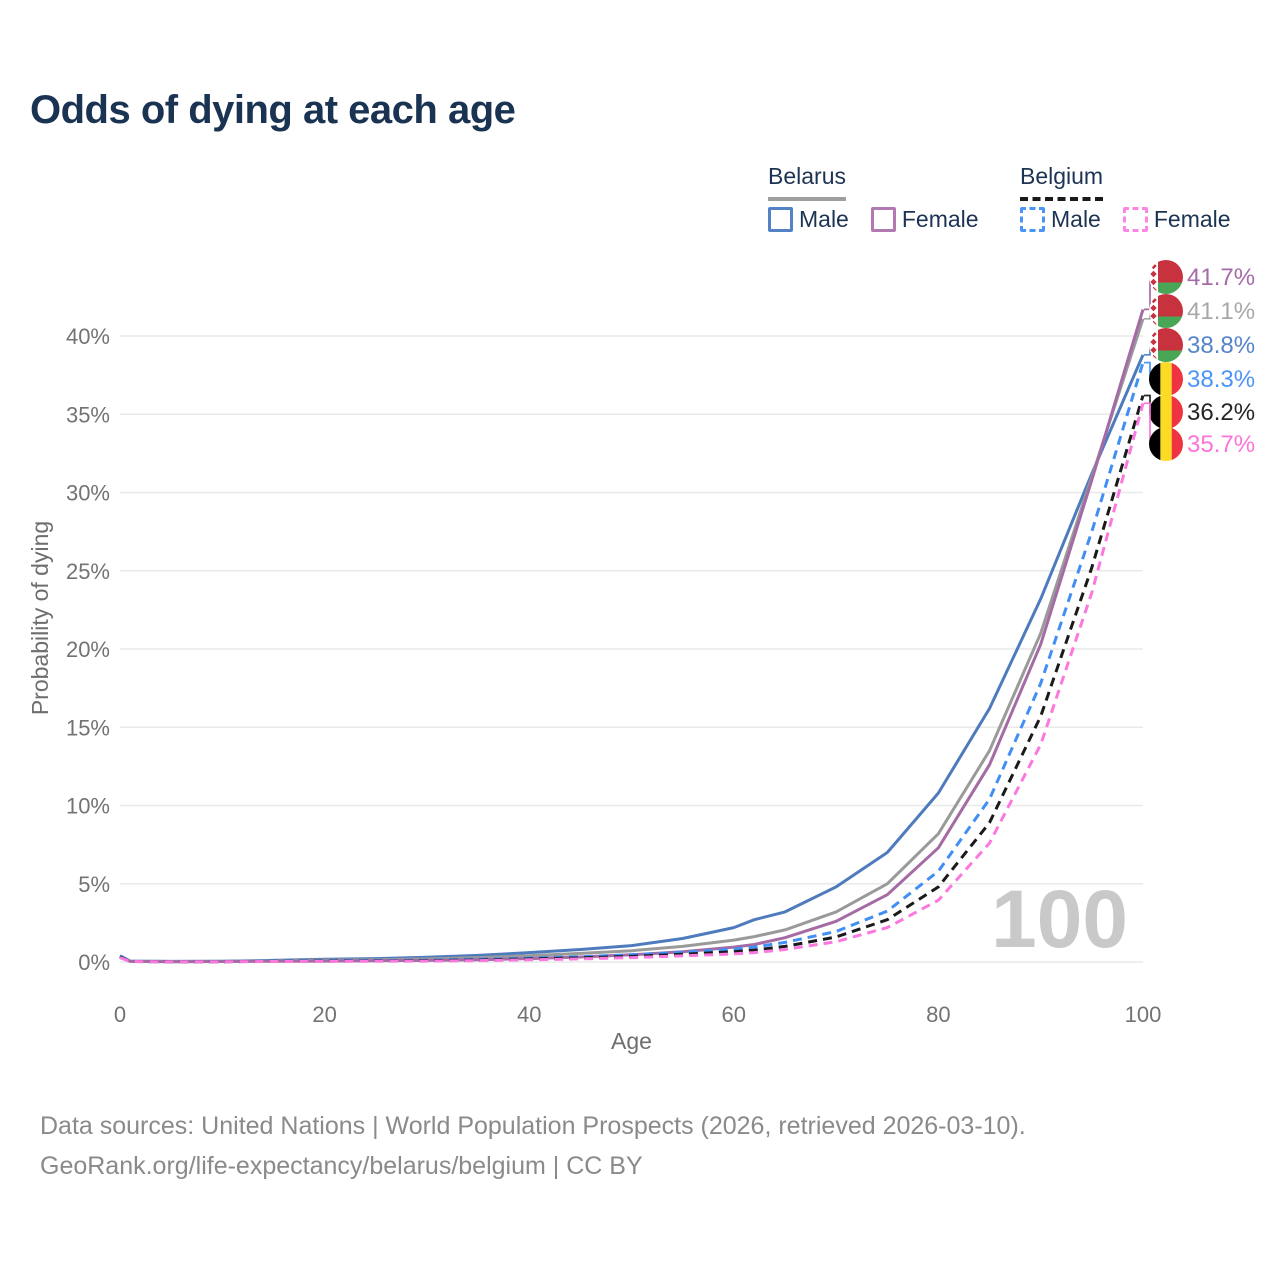 The height and width of the screenshot is (1280, 1280). I want to click on legend-item-belgium-male: Male, so click(1060, 219).